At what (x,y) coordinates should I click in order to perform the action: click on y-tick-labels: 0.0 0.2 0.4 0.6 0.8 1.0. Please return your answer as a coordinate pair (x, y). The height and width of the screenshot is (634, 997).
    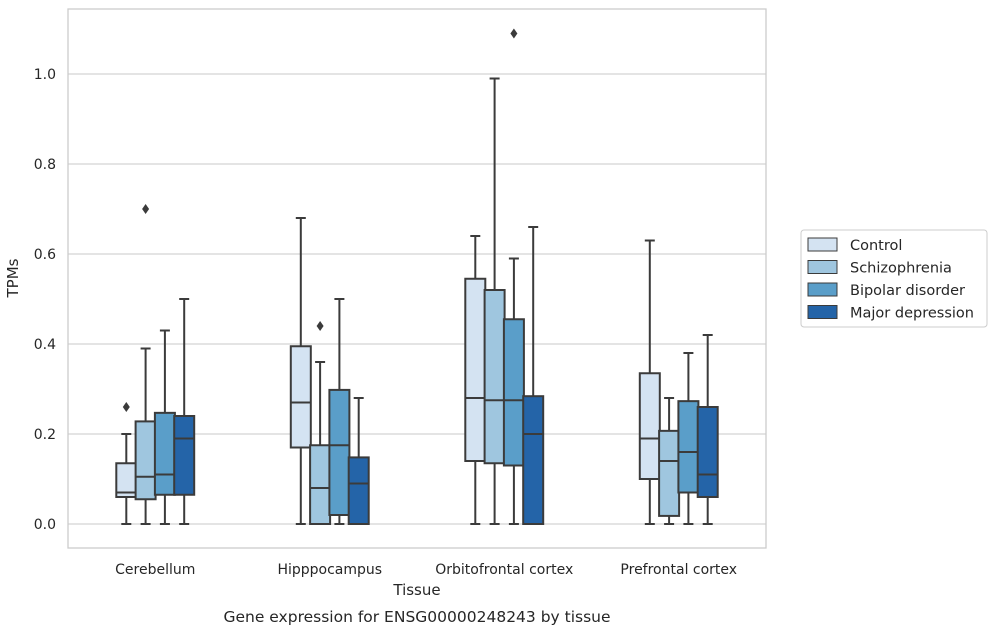
    Looking at the image, I should click on (45, 300).